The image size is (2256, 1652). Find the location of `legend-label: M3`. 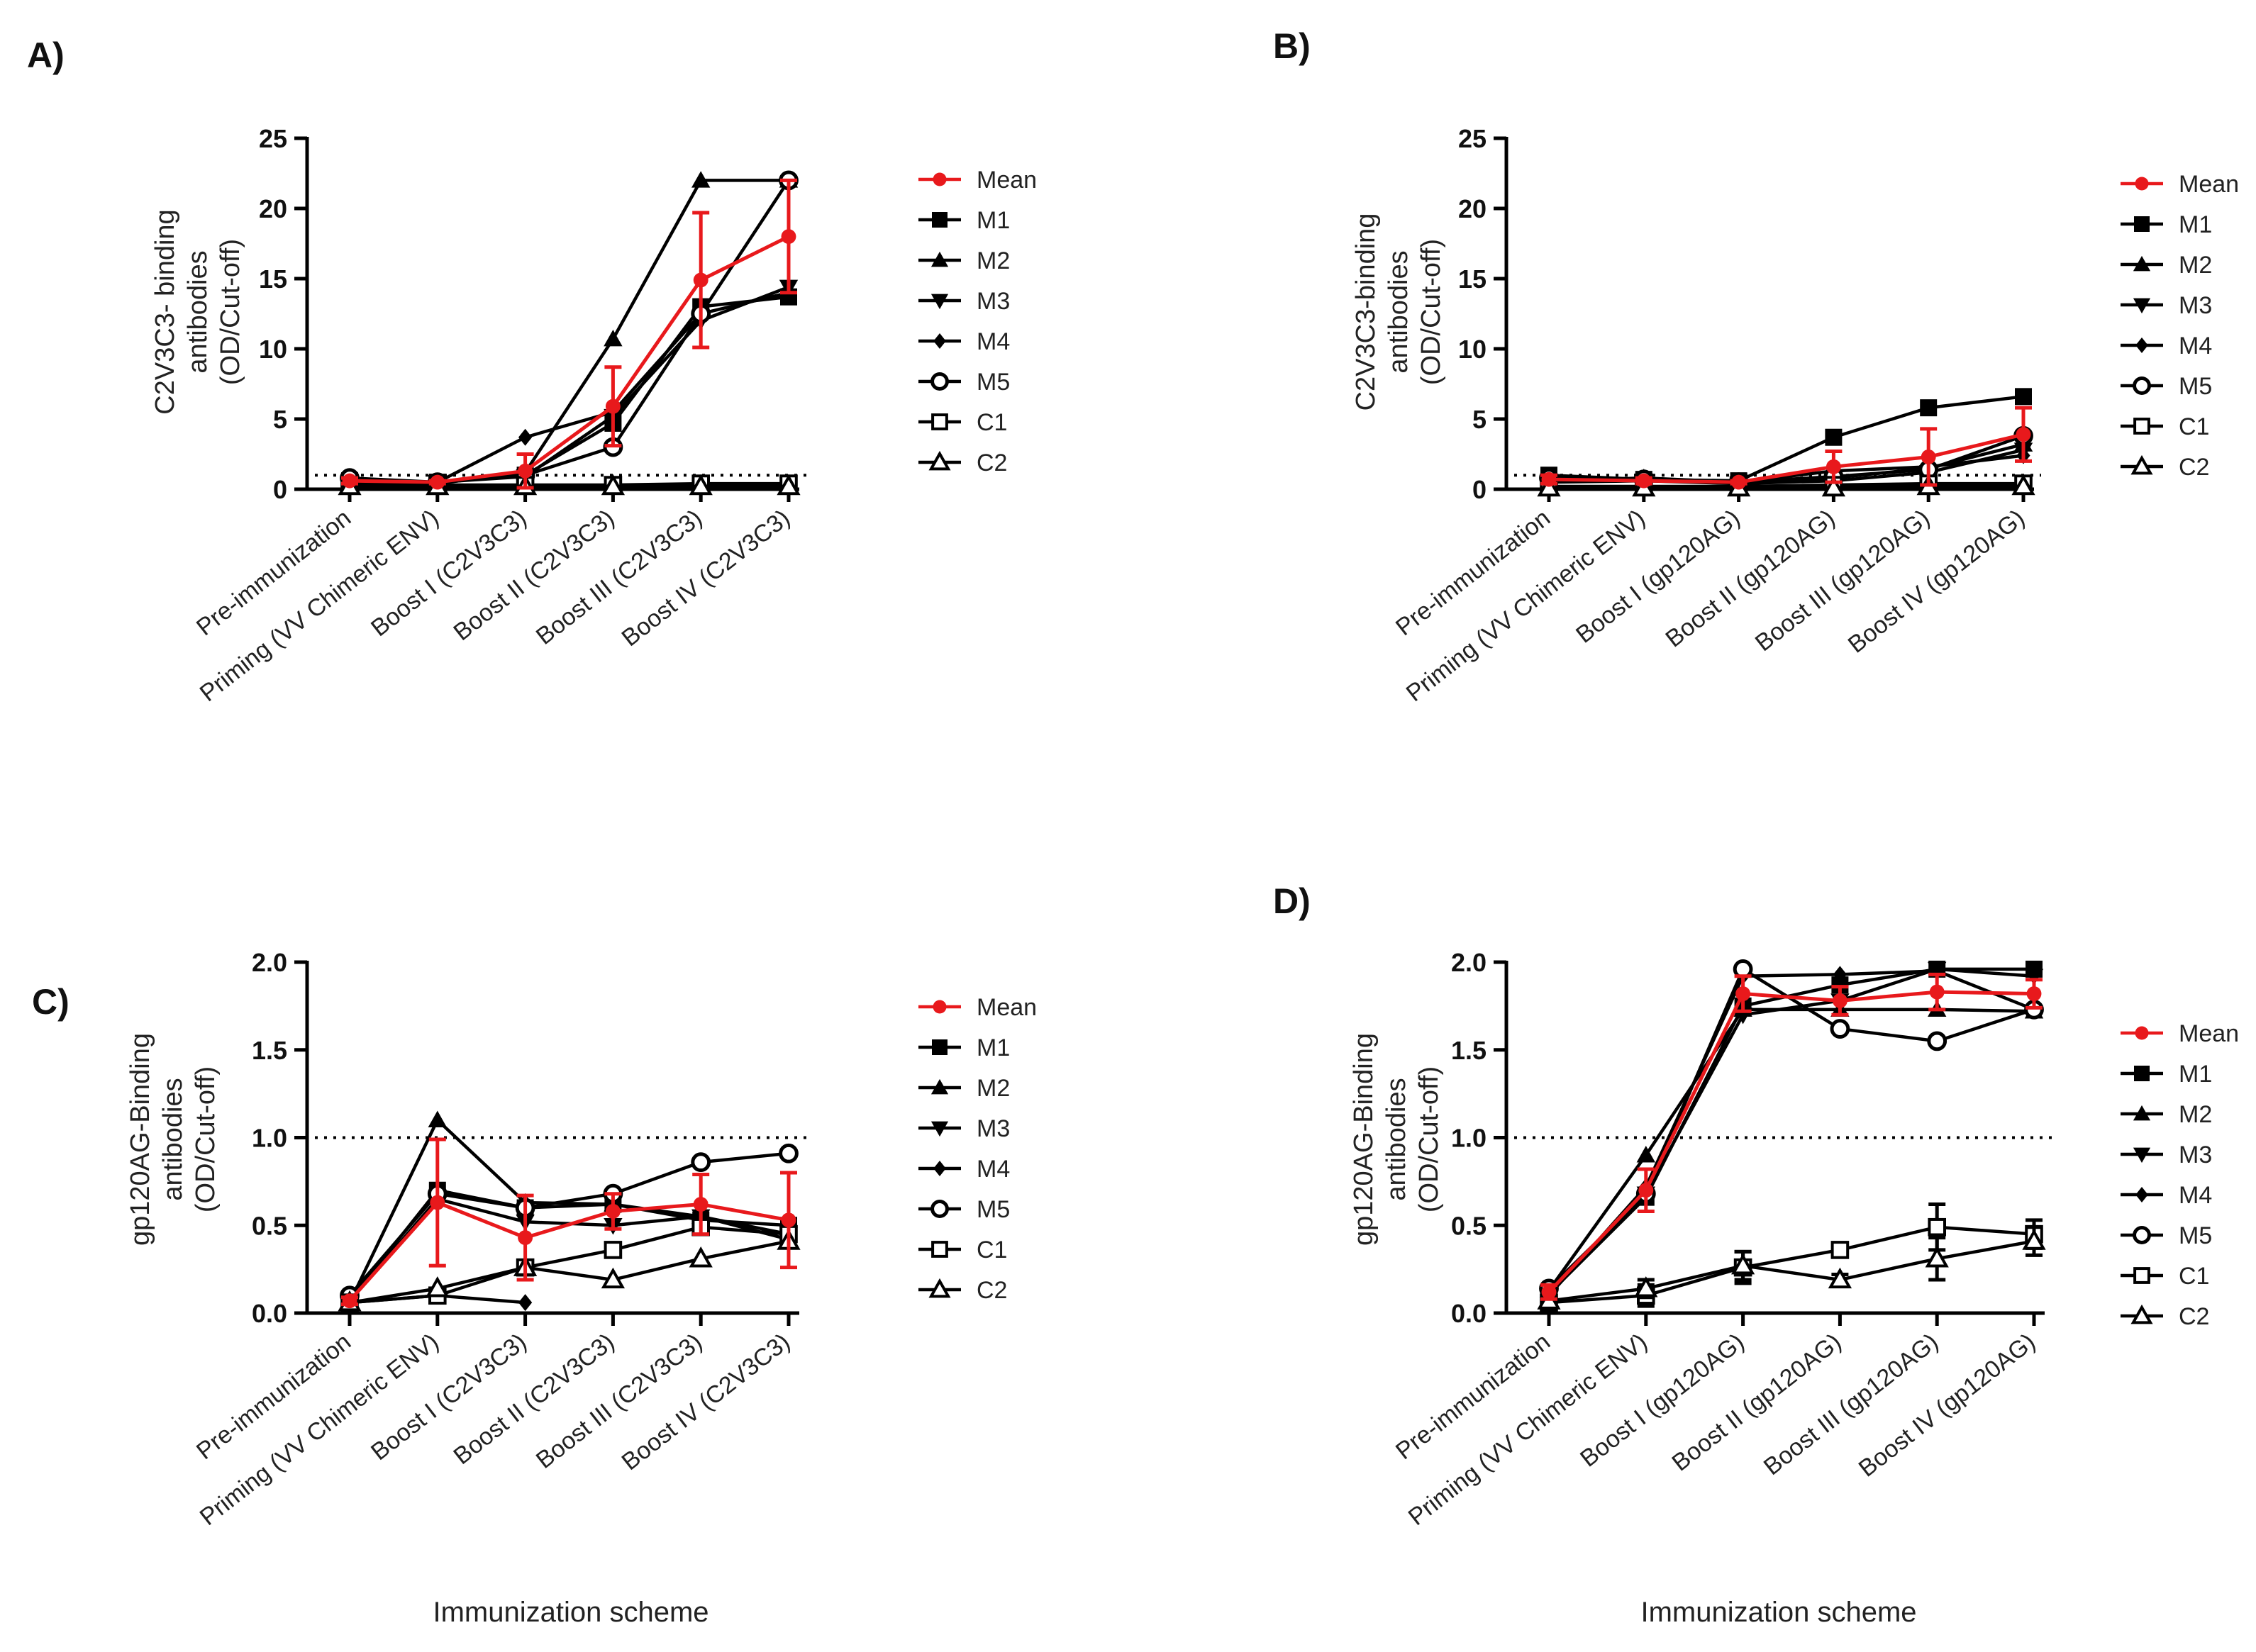

legend-label: M3 is located at coordinates (2195, 1155).